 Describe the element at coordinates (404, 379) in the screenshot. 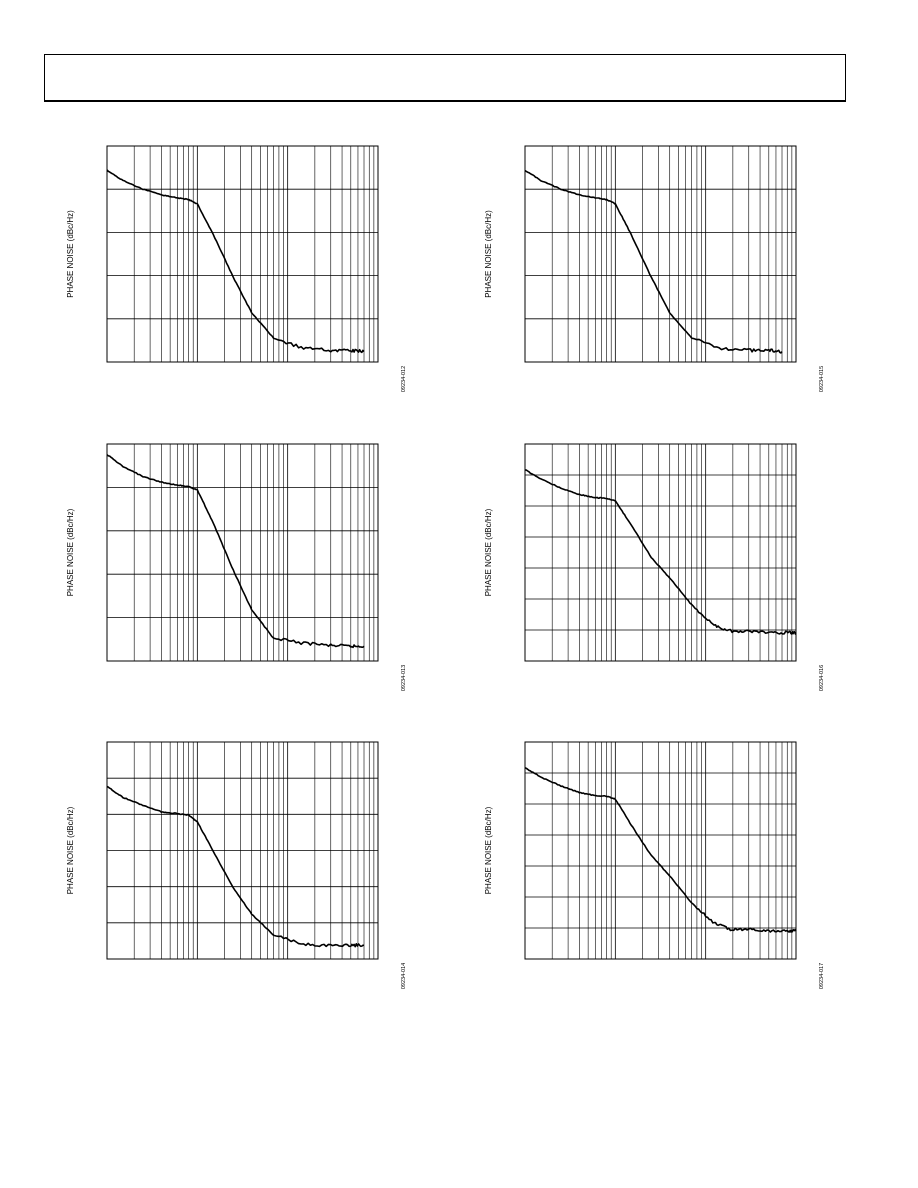

I see `figure-id-label: 09234-012` at that location.